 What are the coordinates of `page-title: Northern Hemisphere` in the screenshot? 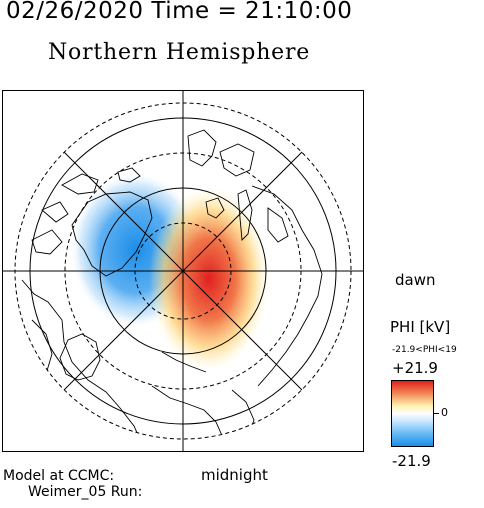 It's located at (179, 52).